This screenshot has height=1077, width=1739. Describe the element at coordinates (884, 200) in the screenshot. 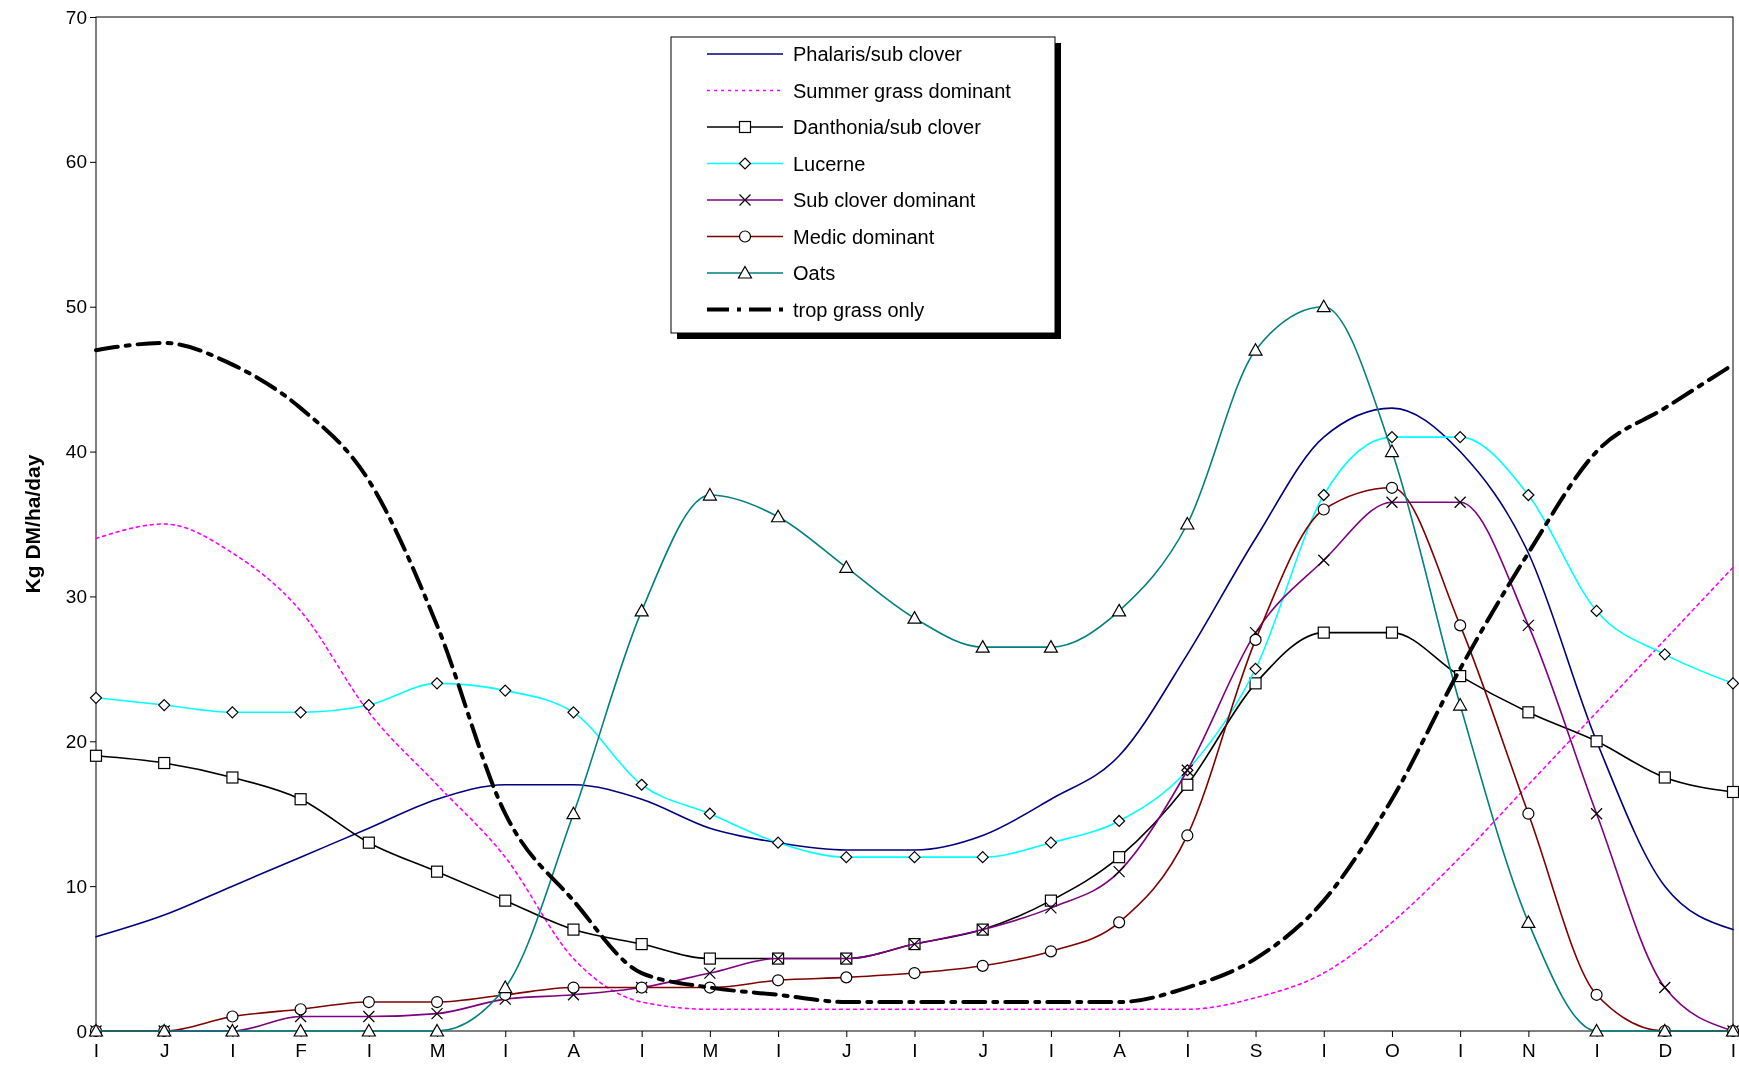

I see `legend-label: Sub clover dominant` at that location.